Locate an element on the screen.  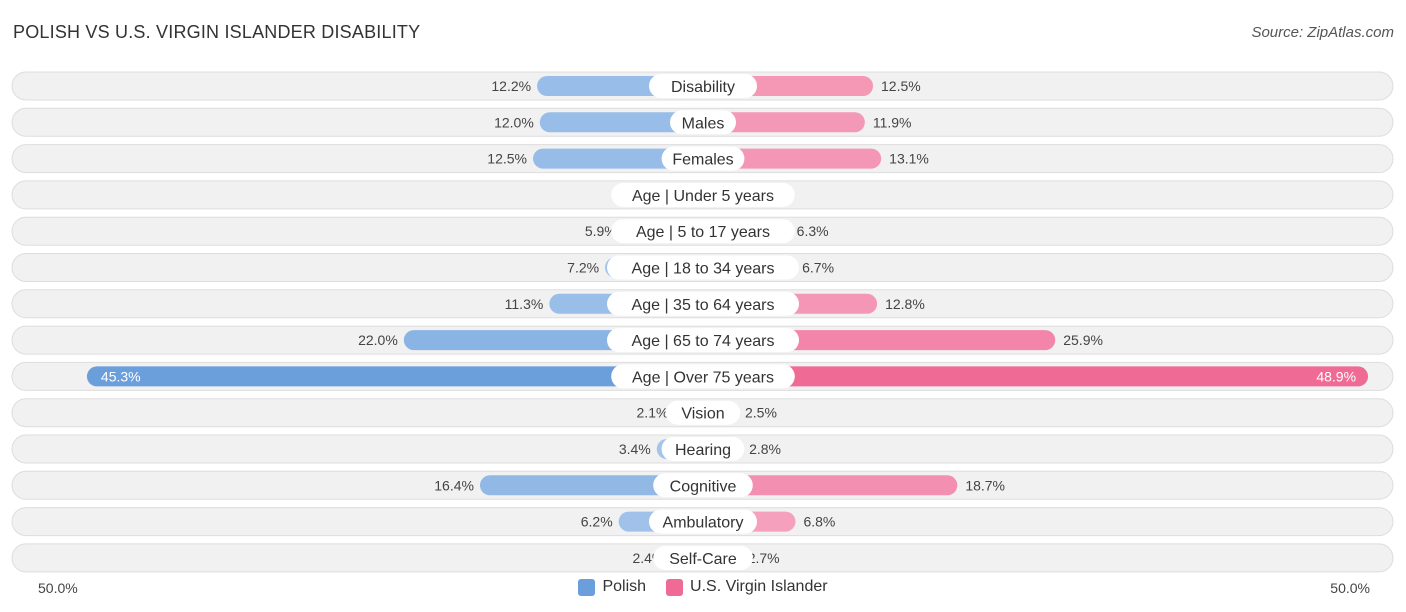
category-label: Males is located at coordinates (703, 123).